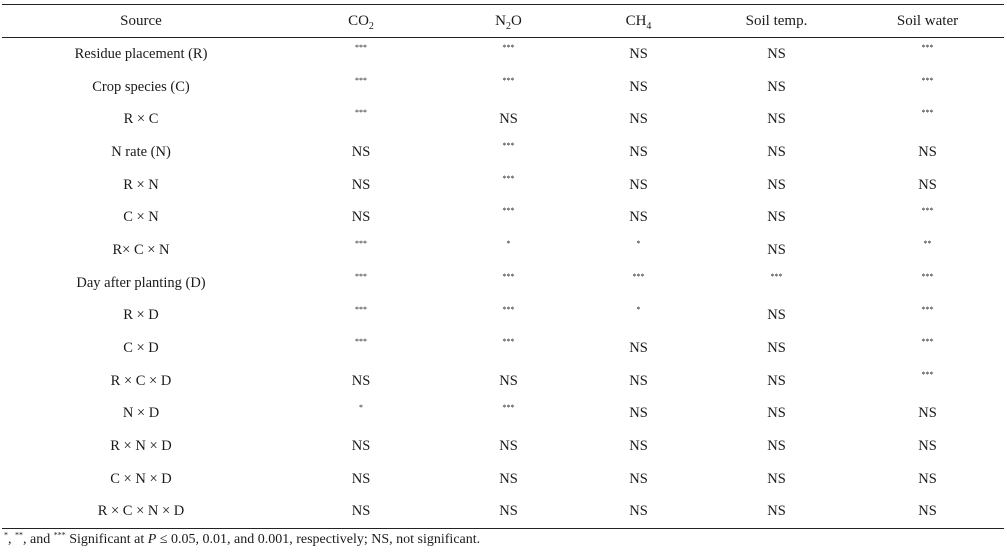 The image size is (1007, 555). What do you see at coordinates (152, 539) in the screenshot?
I see `footnote-p-symbol: P` at bounding box center [152, 539].